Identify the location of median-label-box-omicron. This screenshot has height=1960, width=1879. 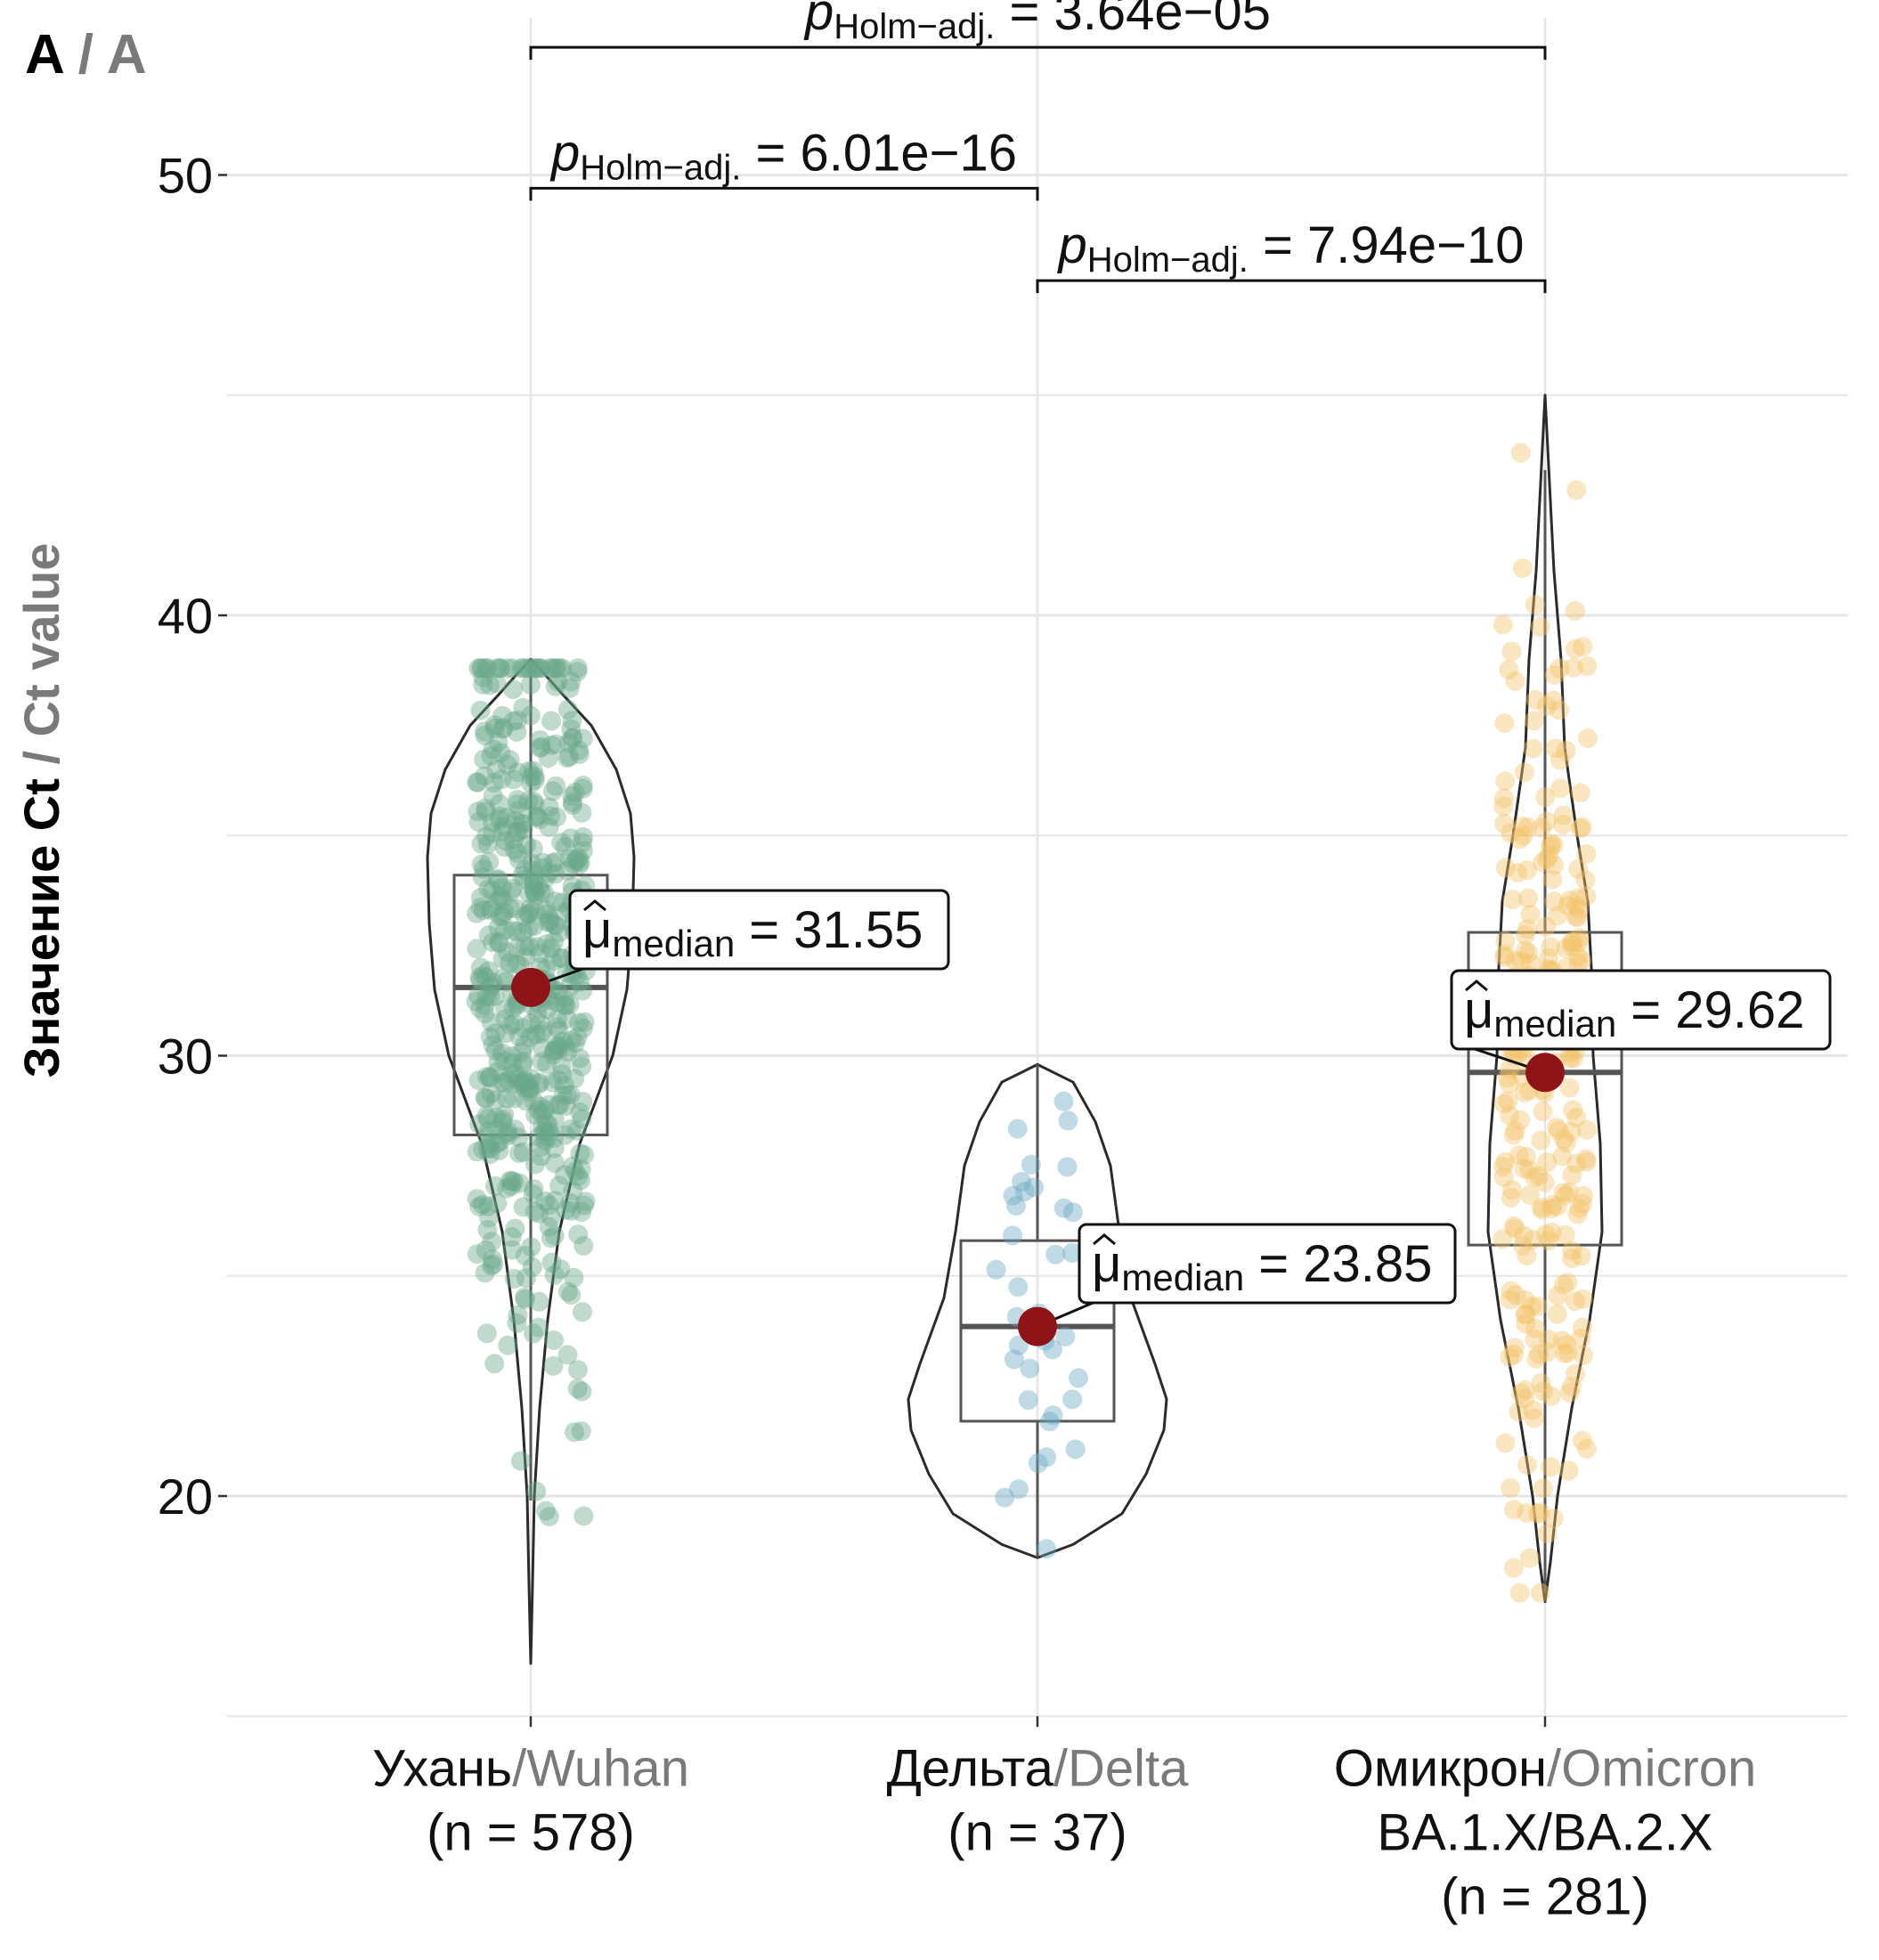
(1641, 1010).